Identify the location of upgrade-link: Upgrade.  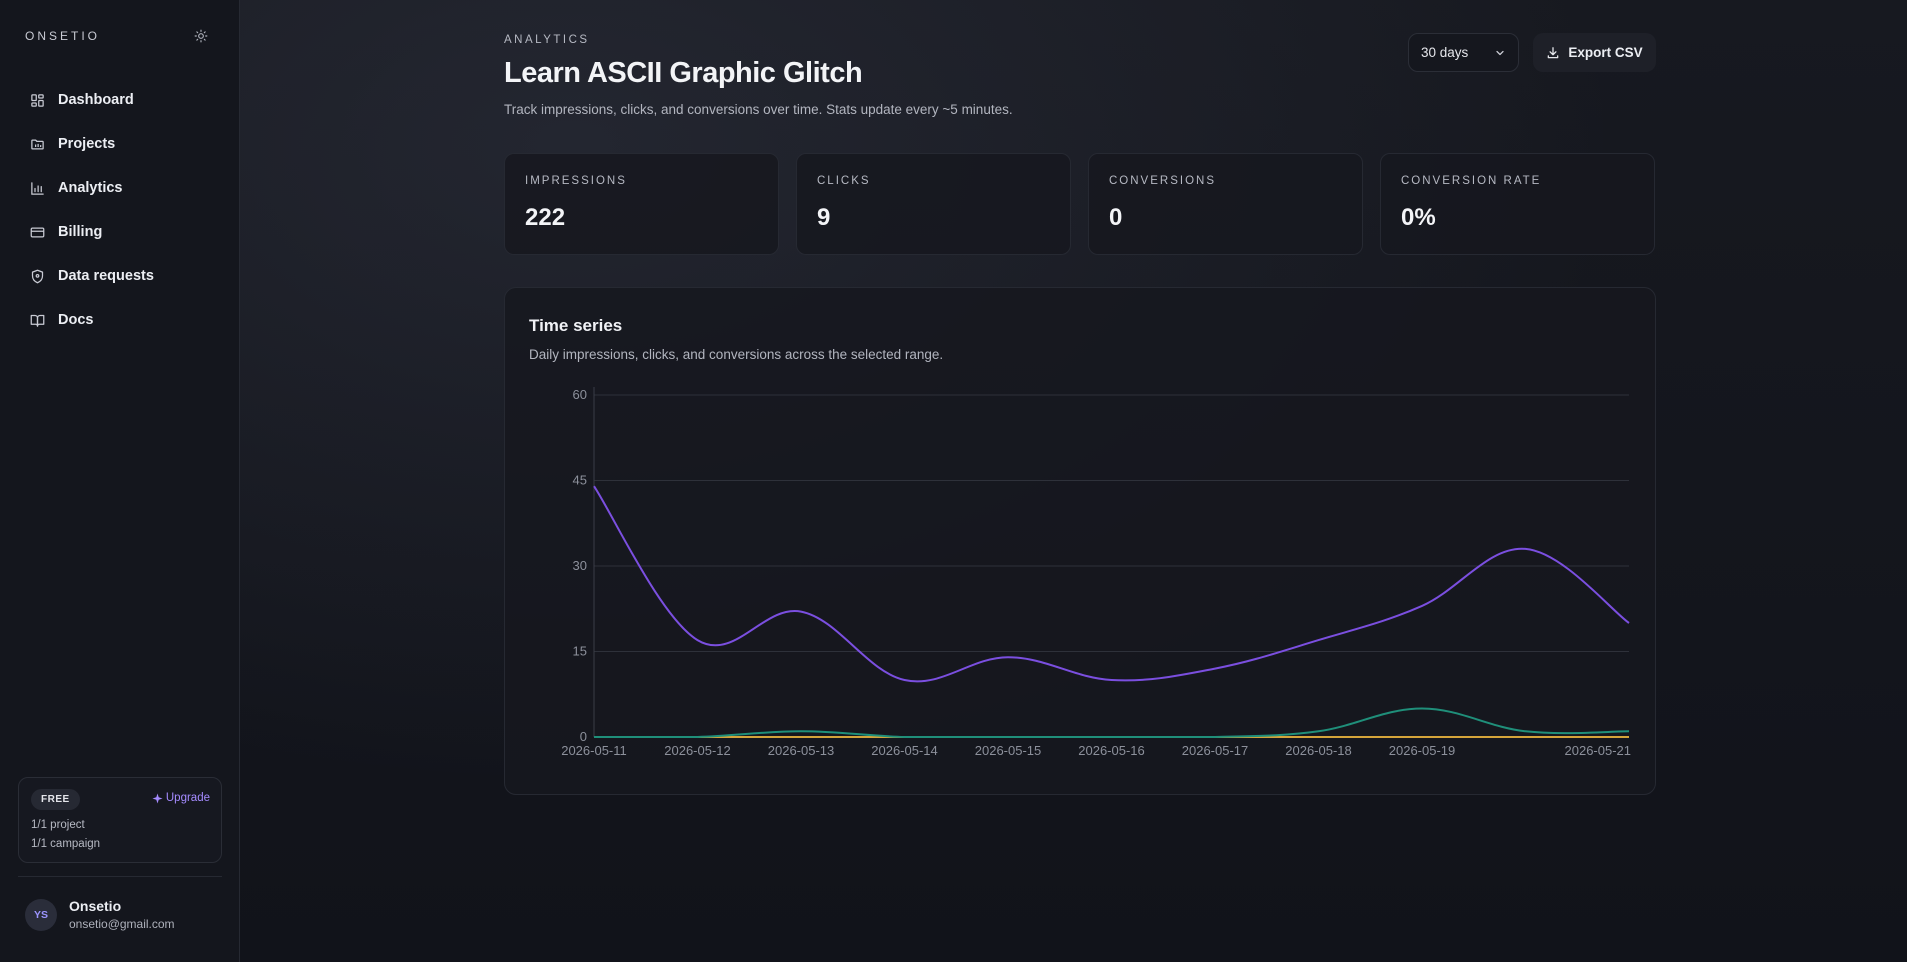
(181, 798).